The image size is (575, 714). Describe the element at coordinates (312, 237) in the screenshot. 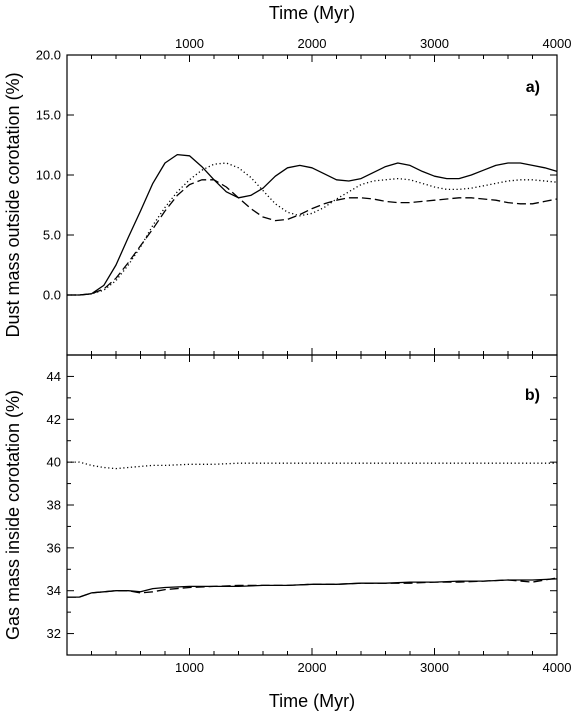

I see `panel-a-series-dashed` at that location.